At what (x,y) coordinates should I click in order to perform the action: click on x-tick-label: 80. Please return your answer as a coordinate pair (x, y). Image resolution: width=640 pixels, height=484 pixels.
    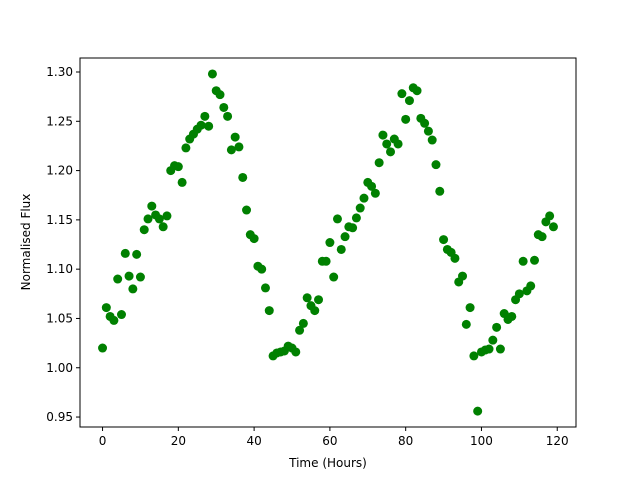
    Looking at the image, I should click on (405, 441).